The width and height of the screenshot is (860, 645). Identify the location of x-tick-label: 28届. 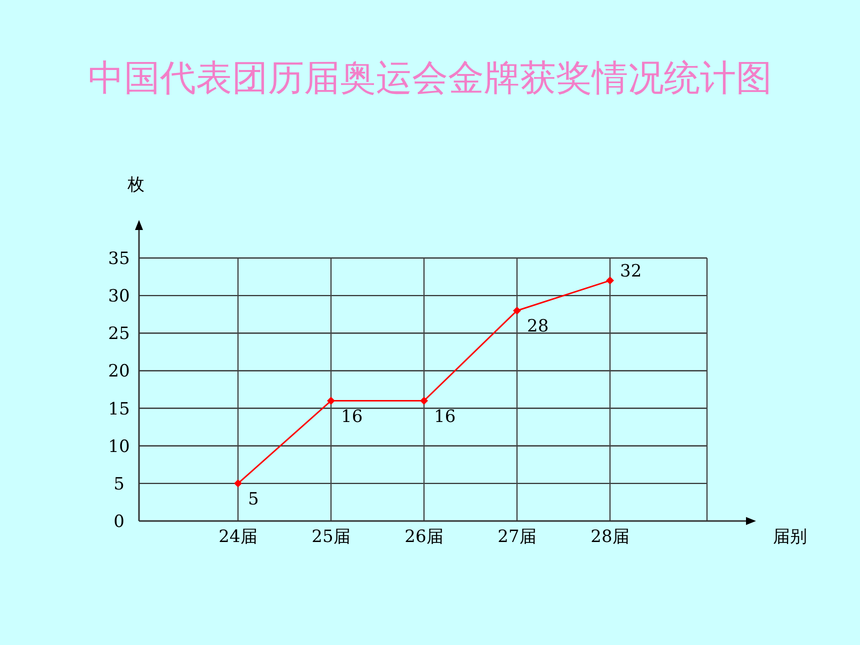
(610, 537).